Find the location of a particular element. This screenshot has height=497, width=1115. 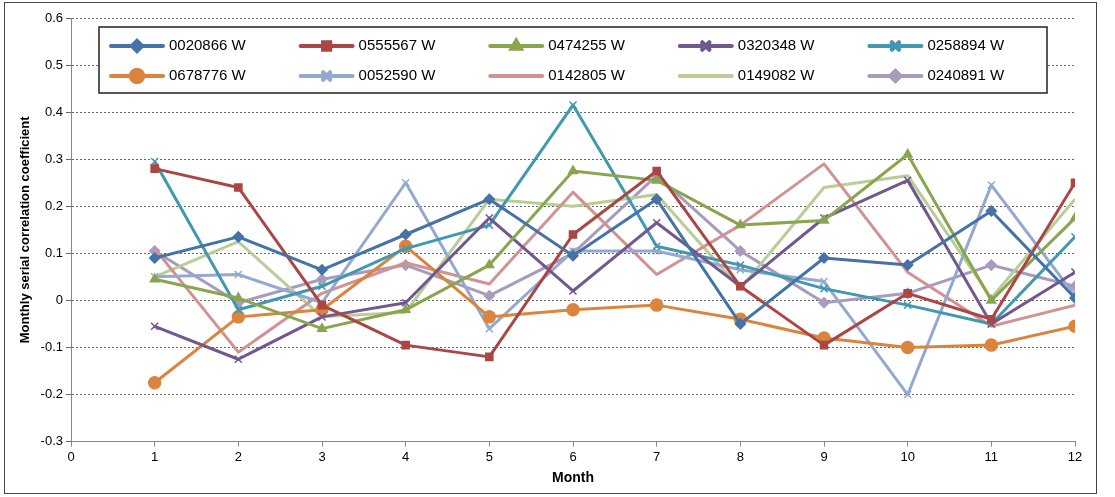

y-tick-label: -0.3 is located at coordinates (51, 441).